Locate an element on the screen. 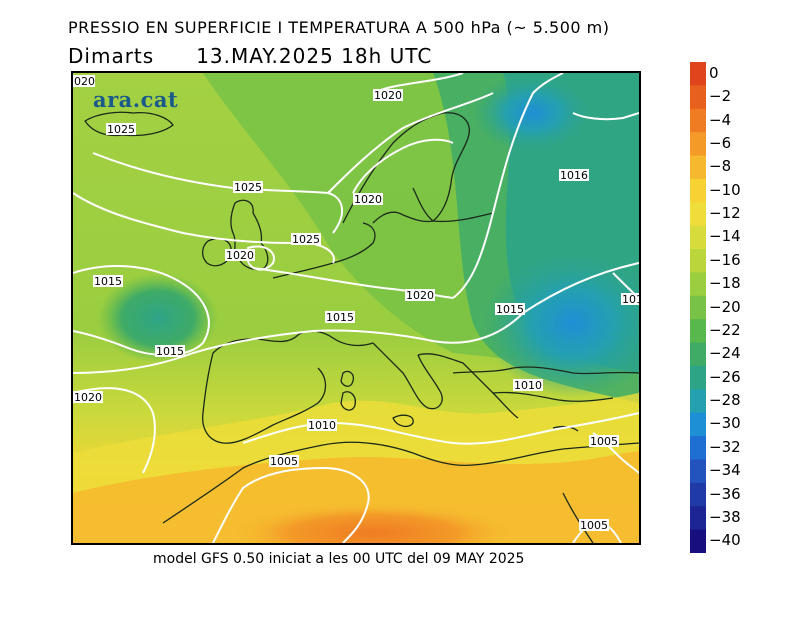 Image resolution: width=800 pixels, height=617 pixels. colorbar-label: −32 is located at coordinates (725, 446).